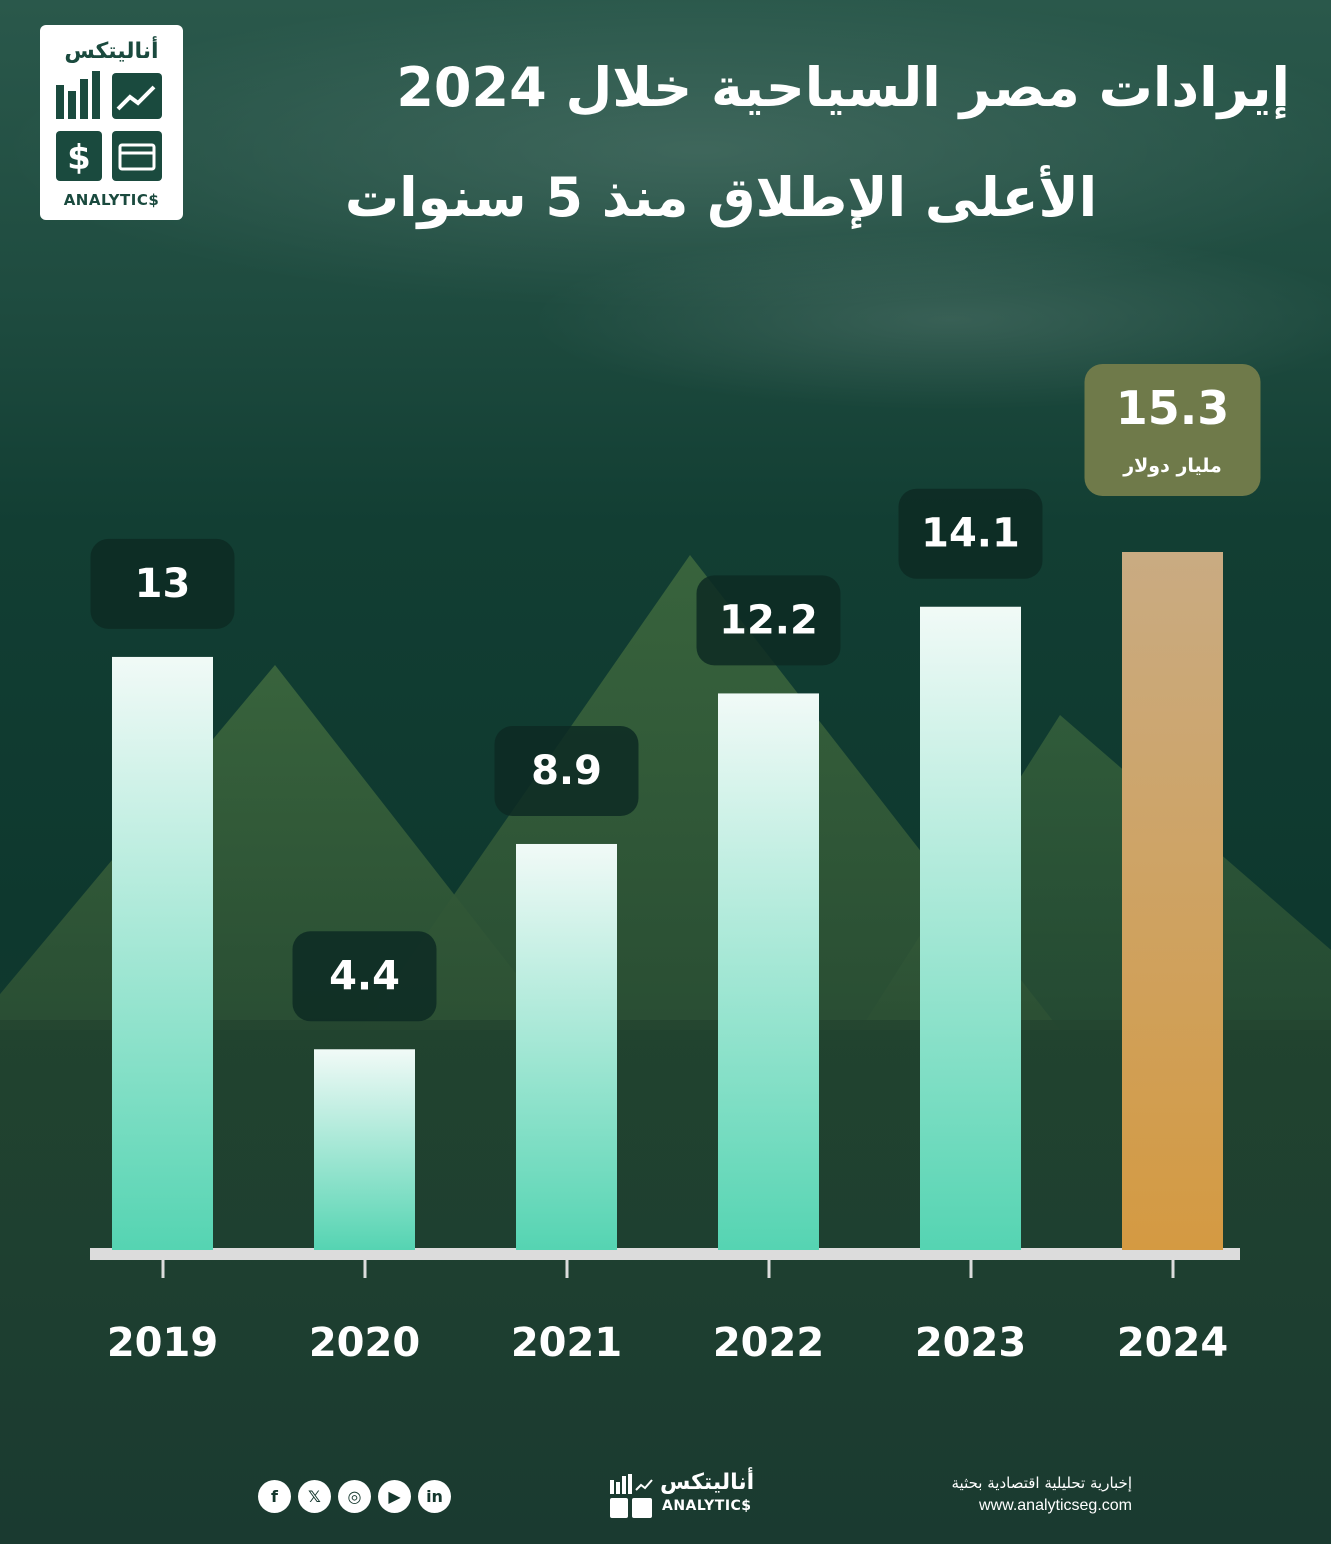  What do you see at coordinates (111, 200) in the screenshot?
I see `logo-english-text: ANALYTIC$` at bounding box center [111, 200].